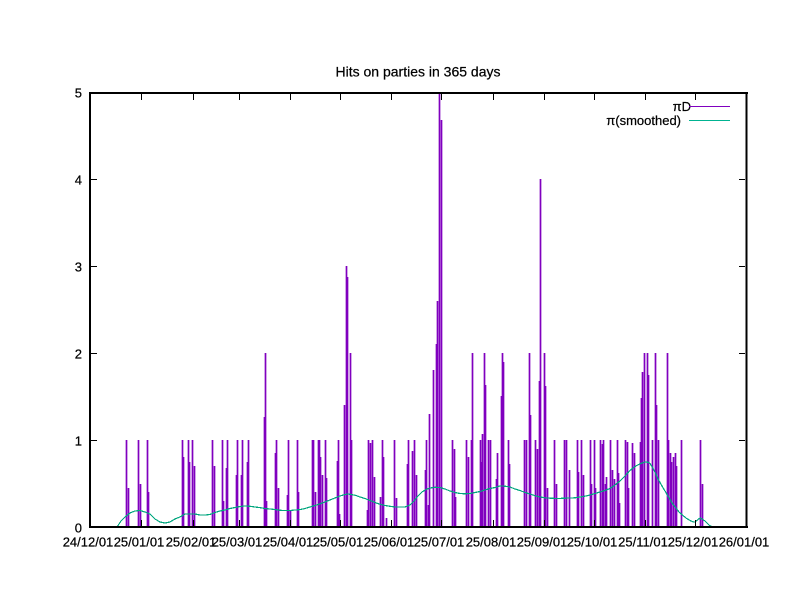 The height and width of the screenshot is (612, 796). Describe the element at coordinates (78, 528) in the screenshot. I see `svg-text: 0` at that location.